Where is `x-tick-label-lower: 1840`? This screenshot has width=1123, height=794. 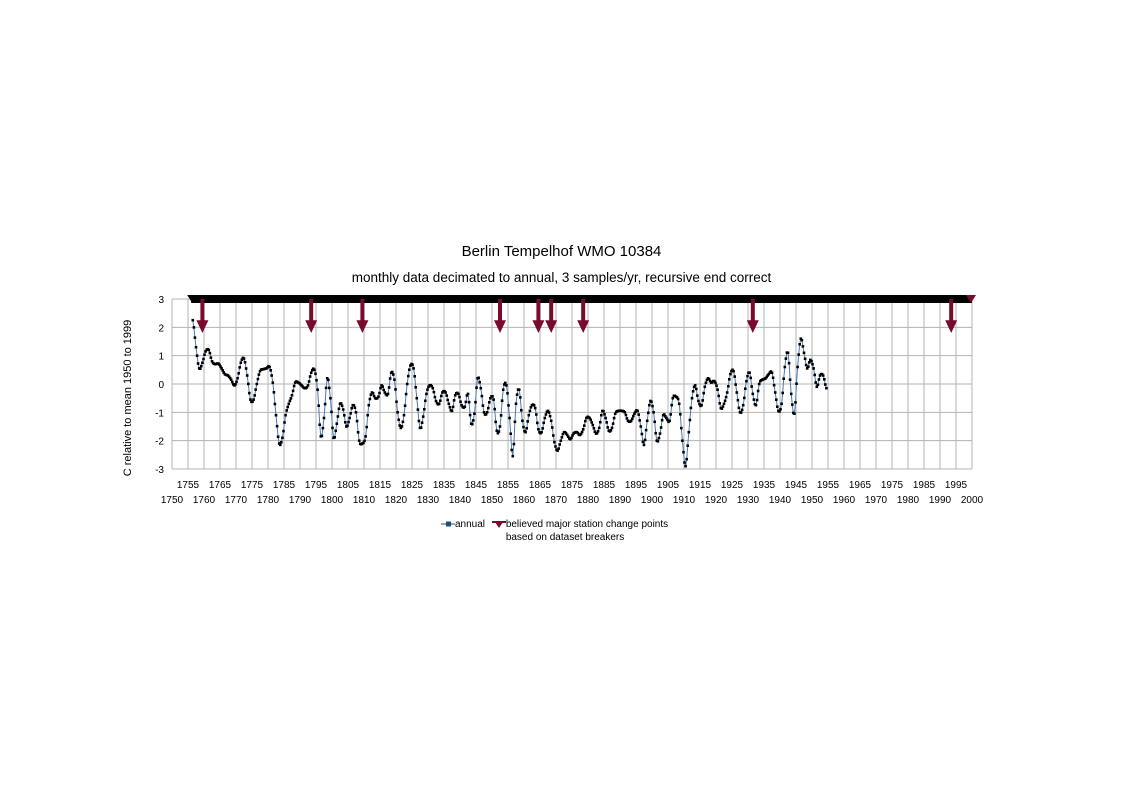
x-tick-label-lower: 1840 is located at coordinates (460, 500).